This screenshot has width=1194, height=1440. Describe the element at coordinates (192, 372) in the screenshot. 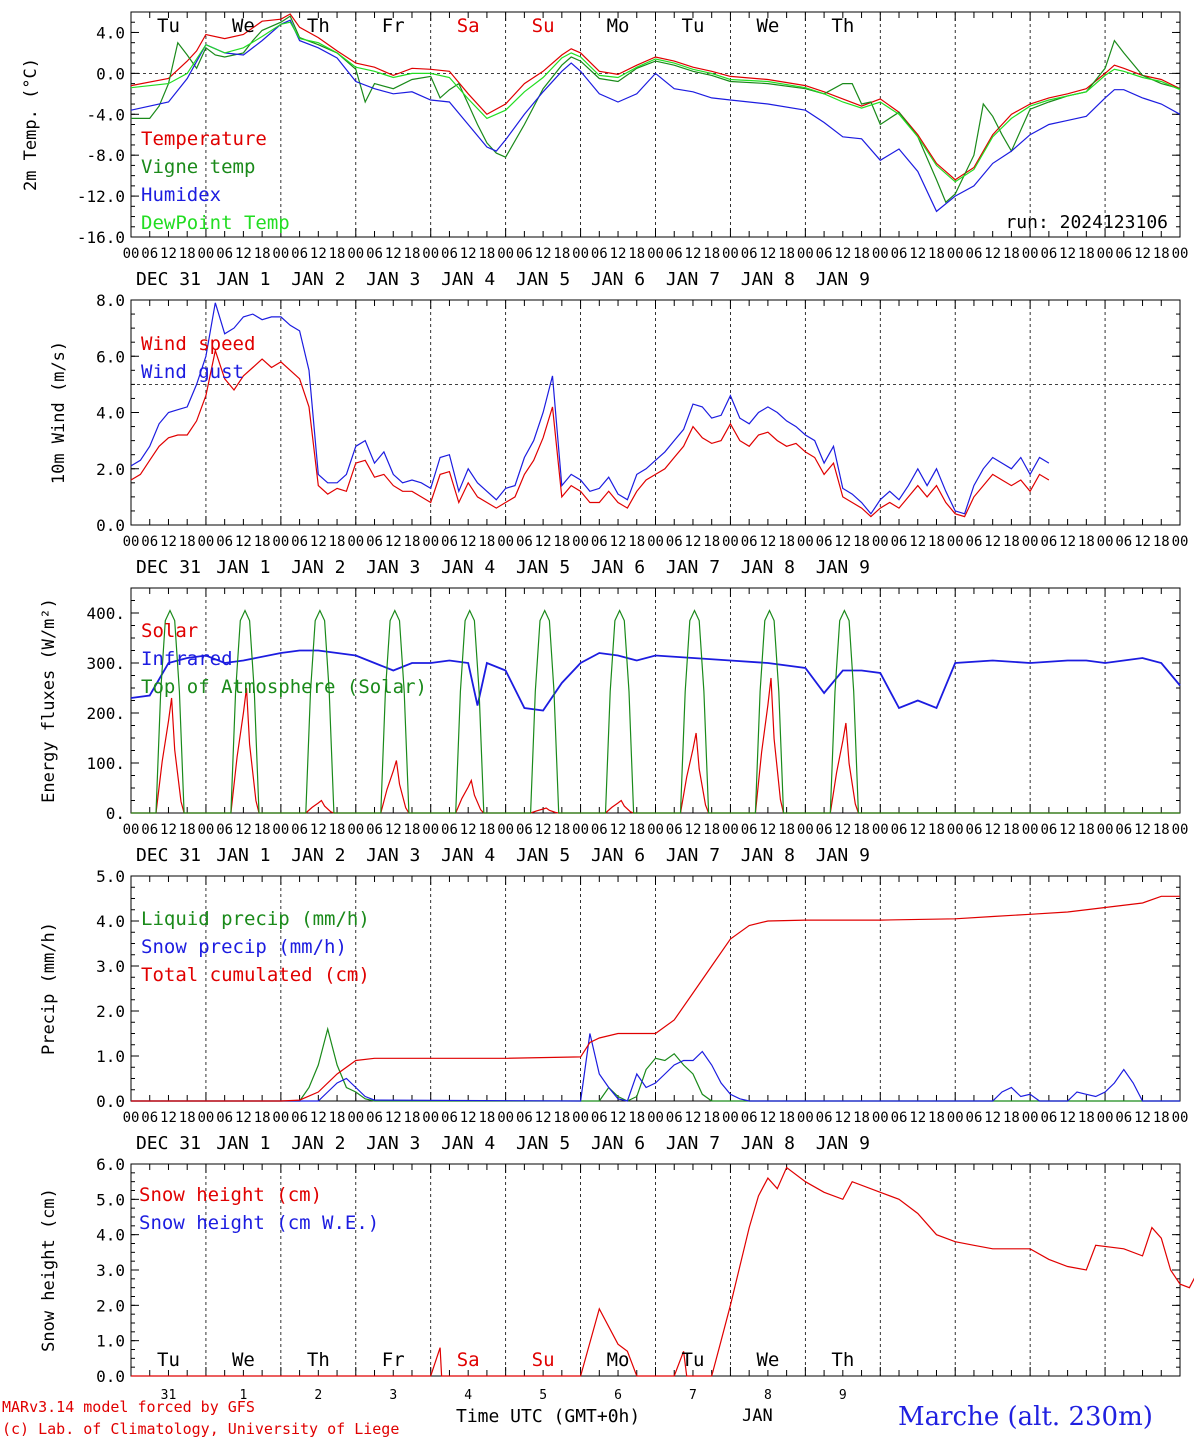

I see `legend-entry: Wind gust` at that location.